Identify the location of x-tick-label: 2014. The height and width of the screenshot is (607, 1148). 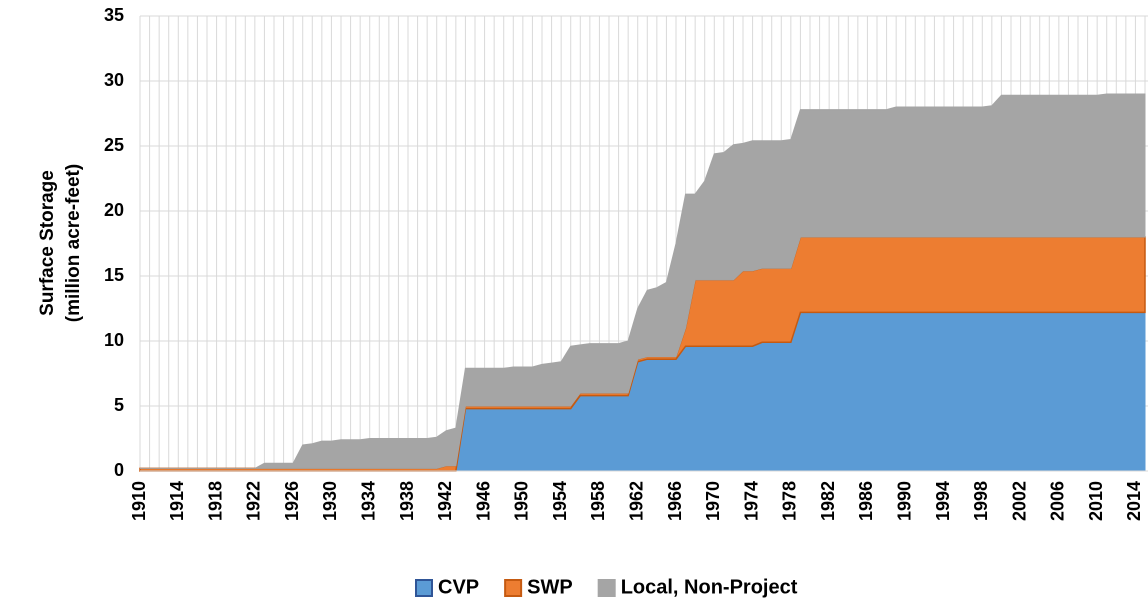
(1134, 501).